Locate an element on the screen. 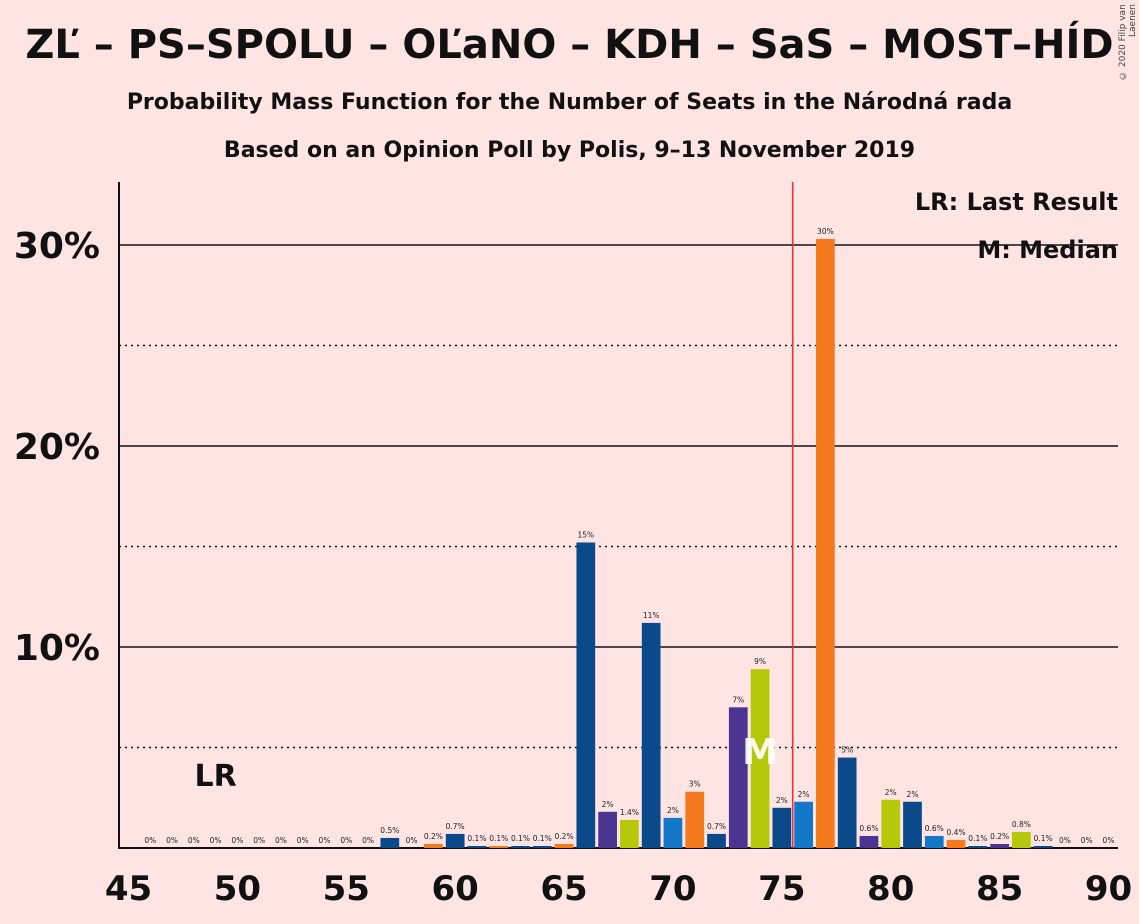  bar-label-seat-66: 15% is located at coordinates (585, 534).